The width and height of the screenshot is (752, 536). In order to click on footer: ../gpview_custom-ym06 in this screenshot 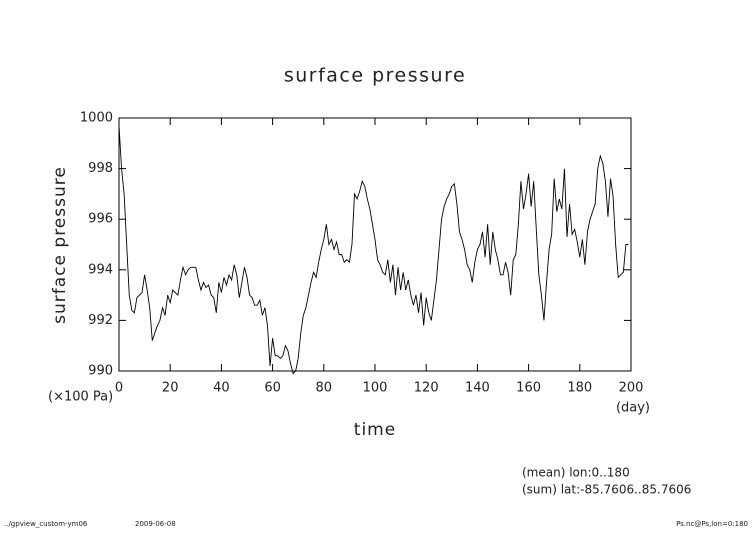, I will do `click(46, 524)`.